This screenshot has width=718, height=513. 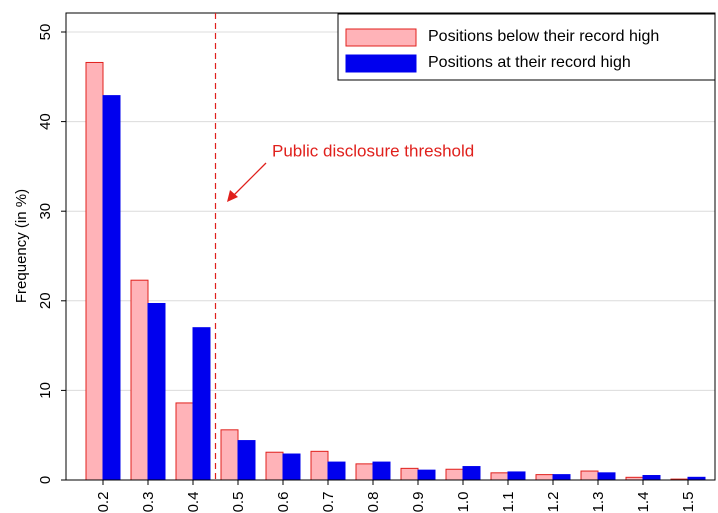 What do you see at coordinates (45, 211) in the screenshot?
I see `y-tick-label: 30` at bounding box center [45, 211].